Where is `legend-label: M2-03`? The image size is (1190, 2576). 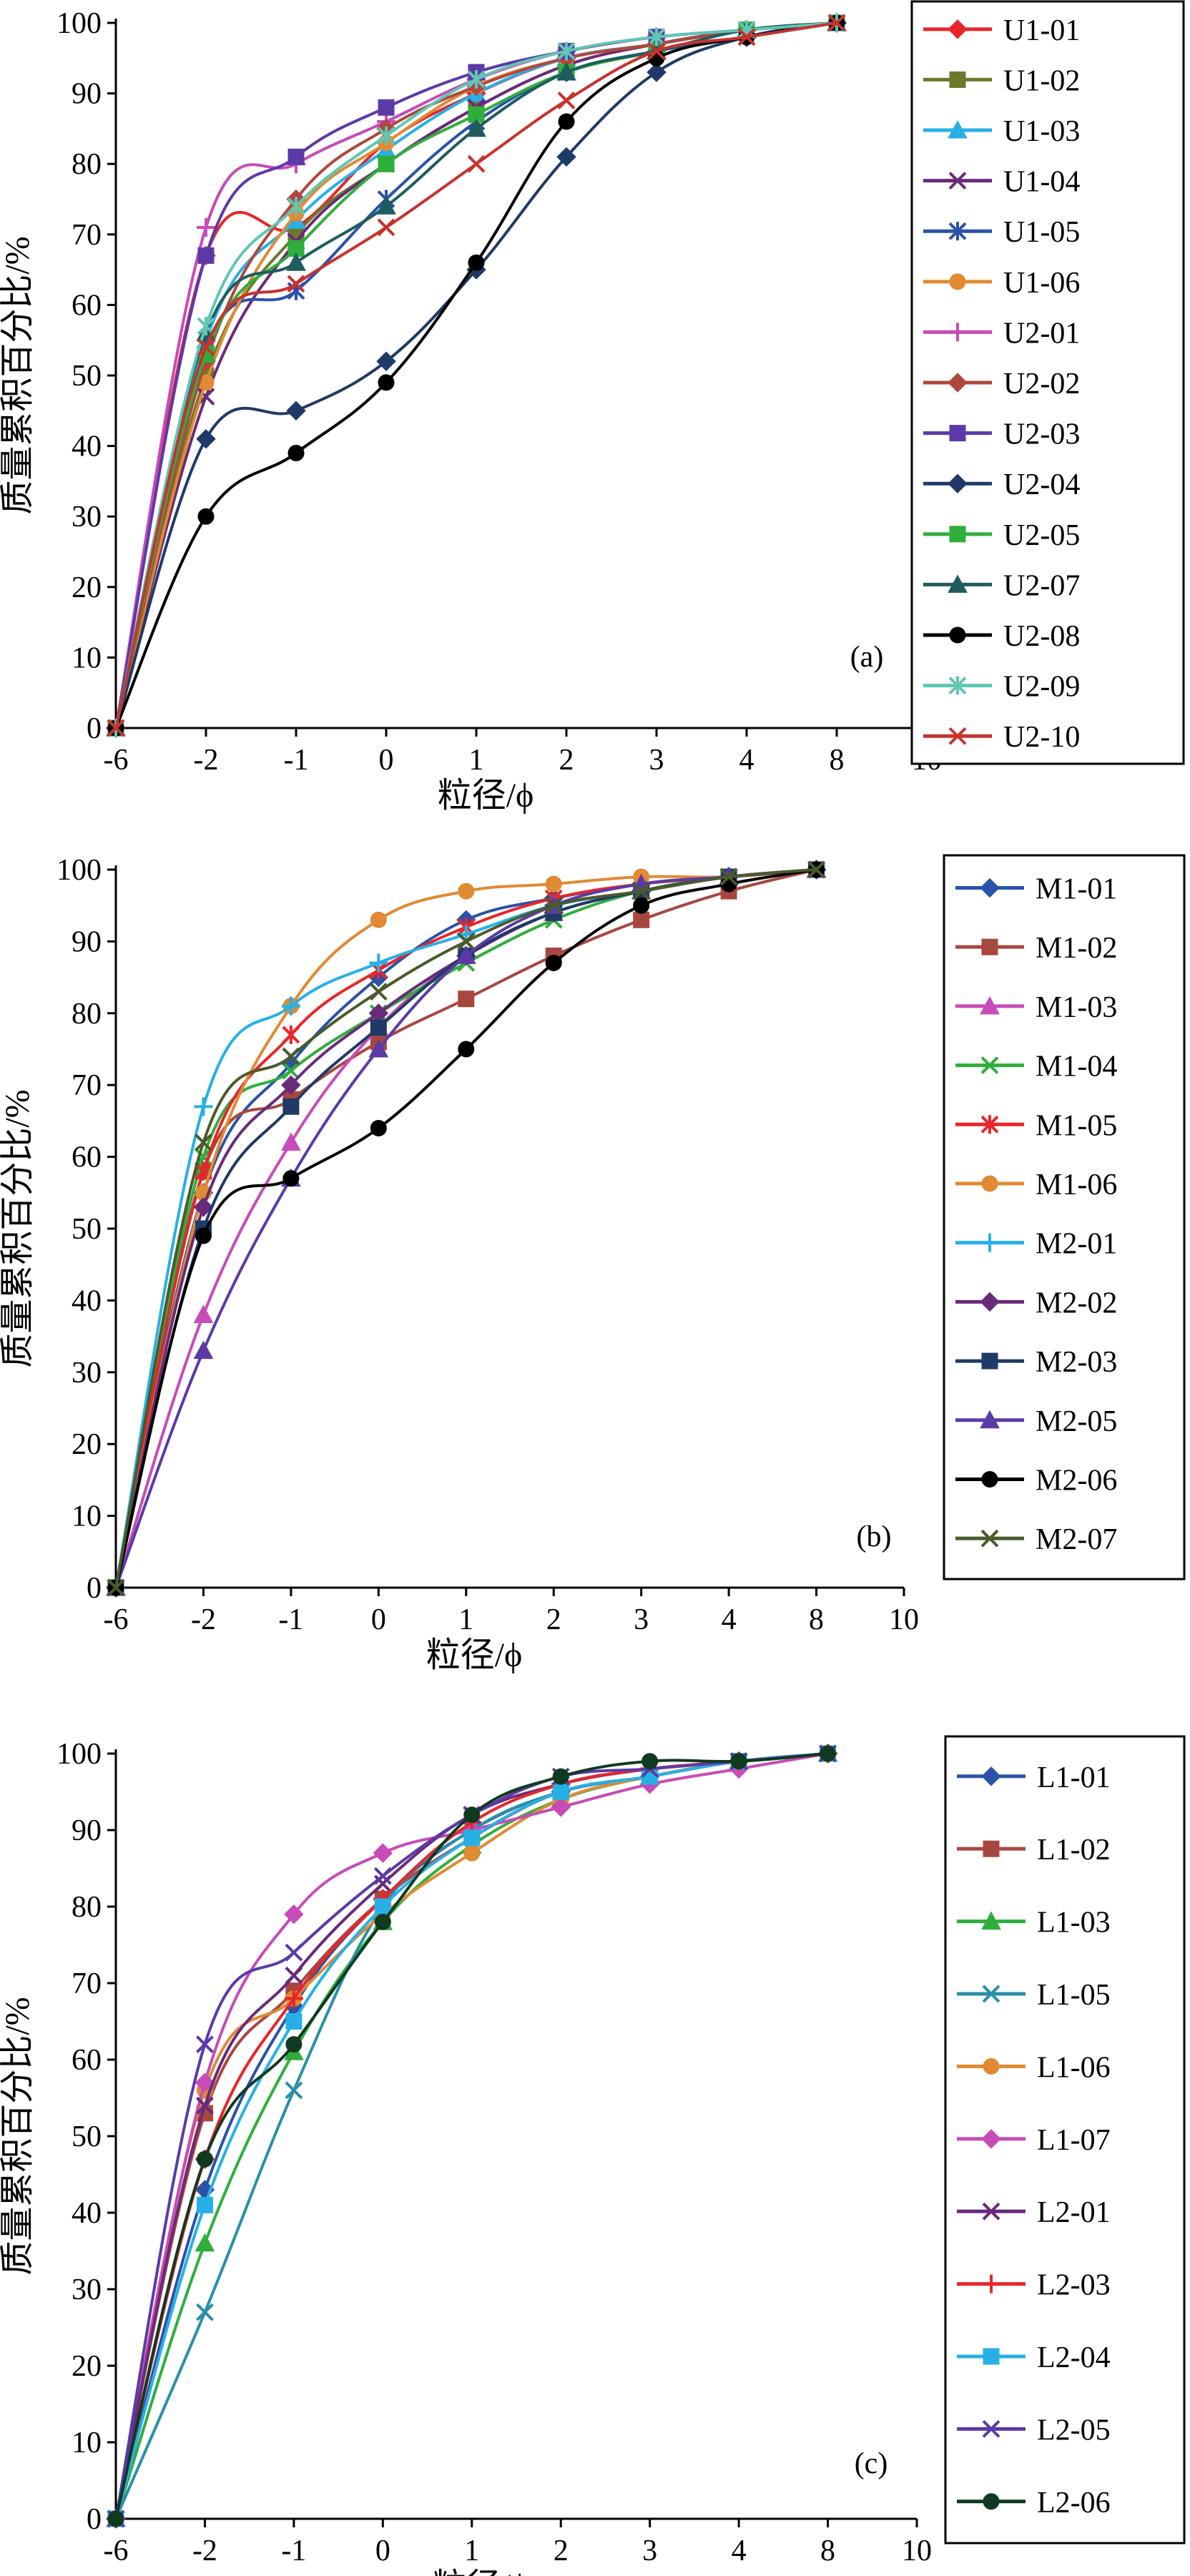 legend-label: M2-03 is located at coordinates (1076, 1363).